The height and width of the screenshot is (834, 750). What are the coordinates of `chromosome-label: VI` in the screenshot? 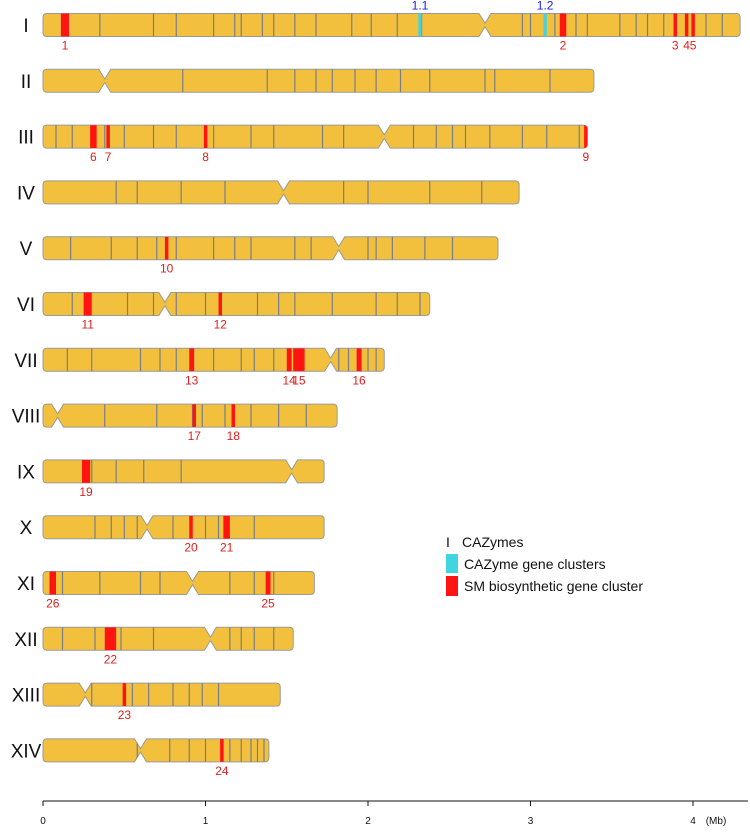 It's located at (26, 305).